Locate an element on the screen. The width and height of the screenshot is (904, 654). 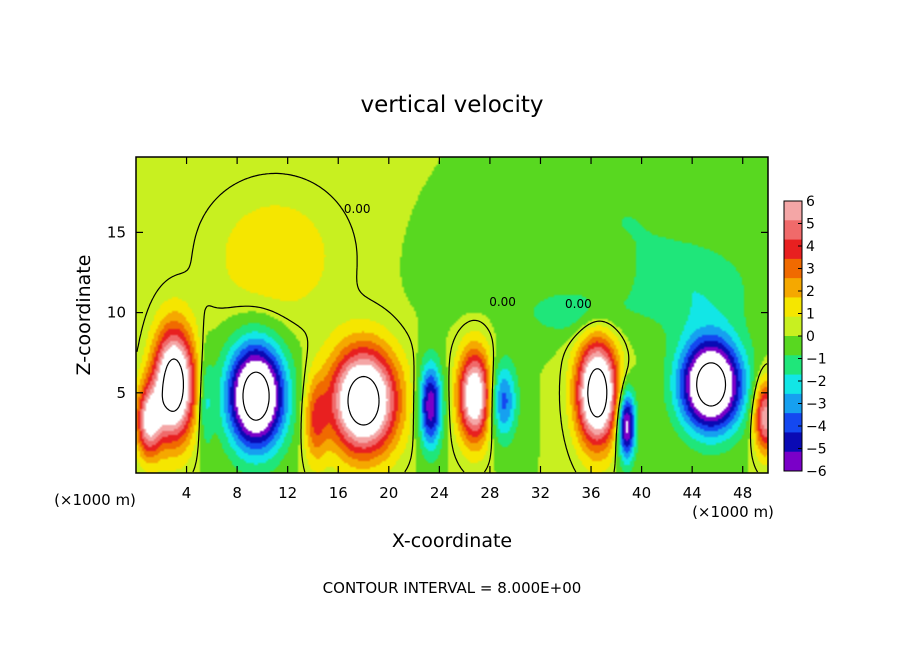
x-tick-label: 20 is located at coordinates (388, 493).